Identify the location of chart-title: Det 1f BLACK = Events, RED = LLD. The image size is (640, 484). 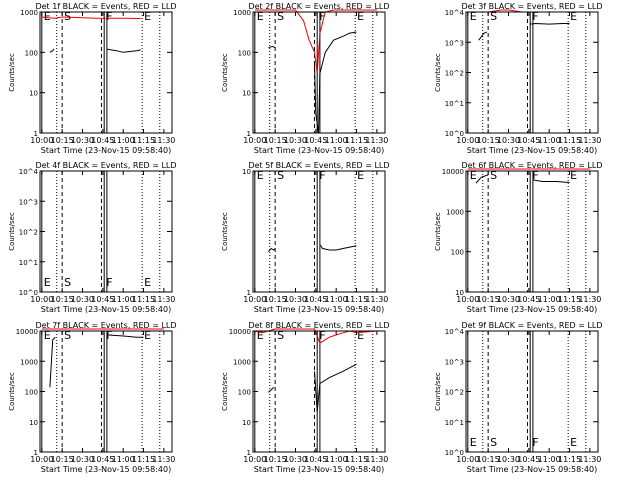
(105, 6).